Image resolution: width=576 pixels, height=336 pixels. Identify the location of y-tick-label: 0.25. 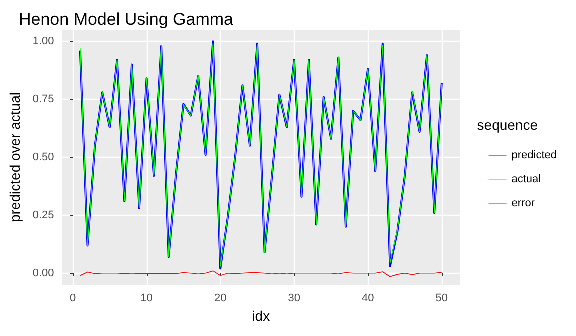
(43, 215).